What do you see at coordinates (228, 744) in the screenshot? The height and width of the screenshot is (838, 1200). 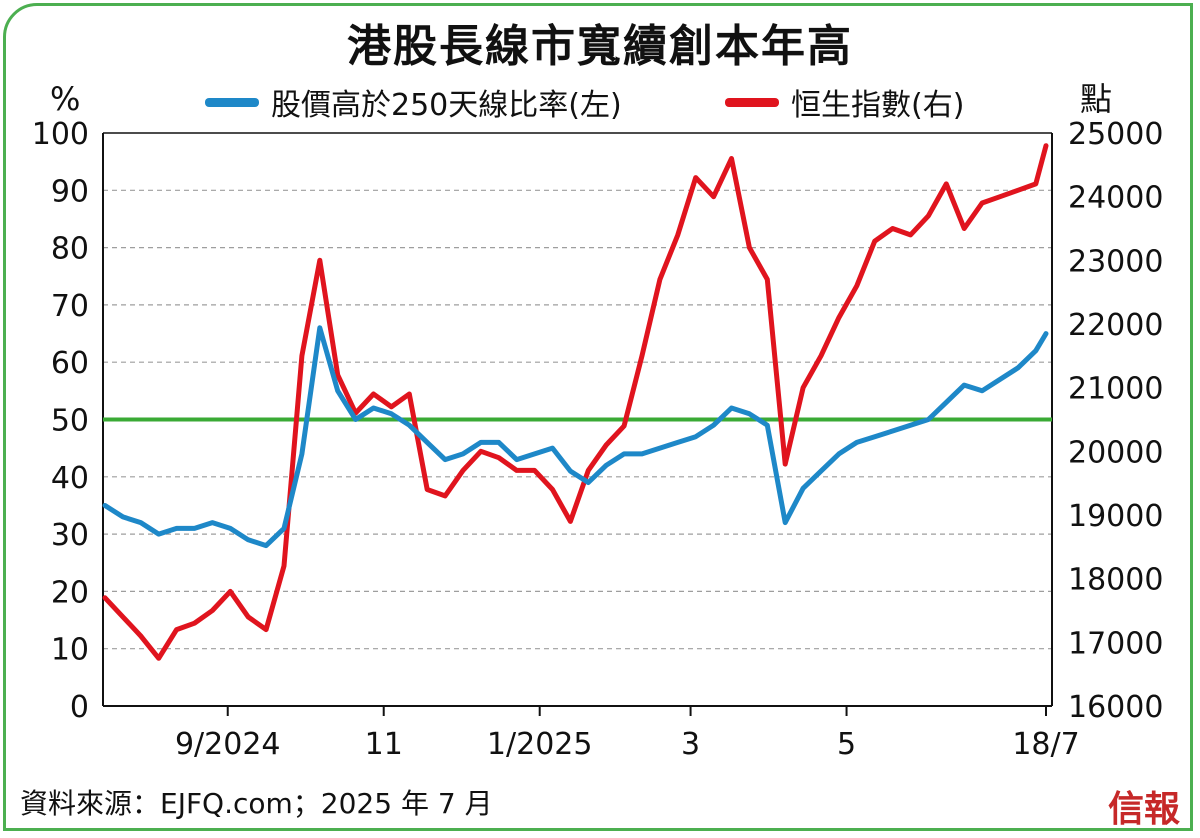 I see `x-tick-label: 9/2024` at bounding box center [228, 744].